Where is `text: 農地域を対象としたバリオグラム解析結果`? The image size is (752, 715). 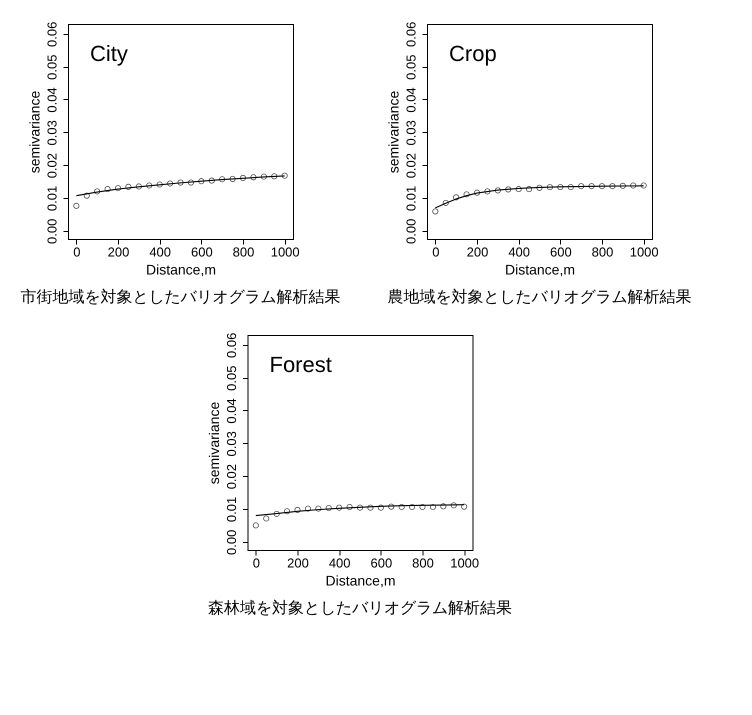
text: 農地域を対象としたバリオグラム解析結果 is located at coordinates (540, 297).